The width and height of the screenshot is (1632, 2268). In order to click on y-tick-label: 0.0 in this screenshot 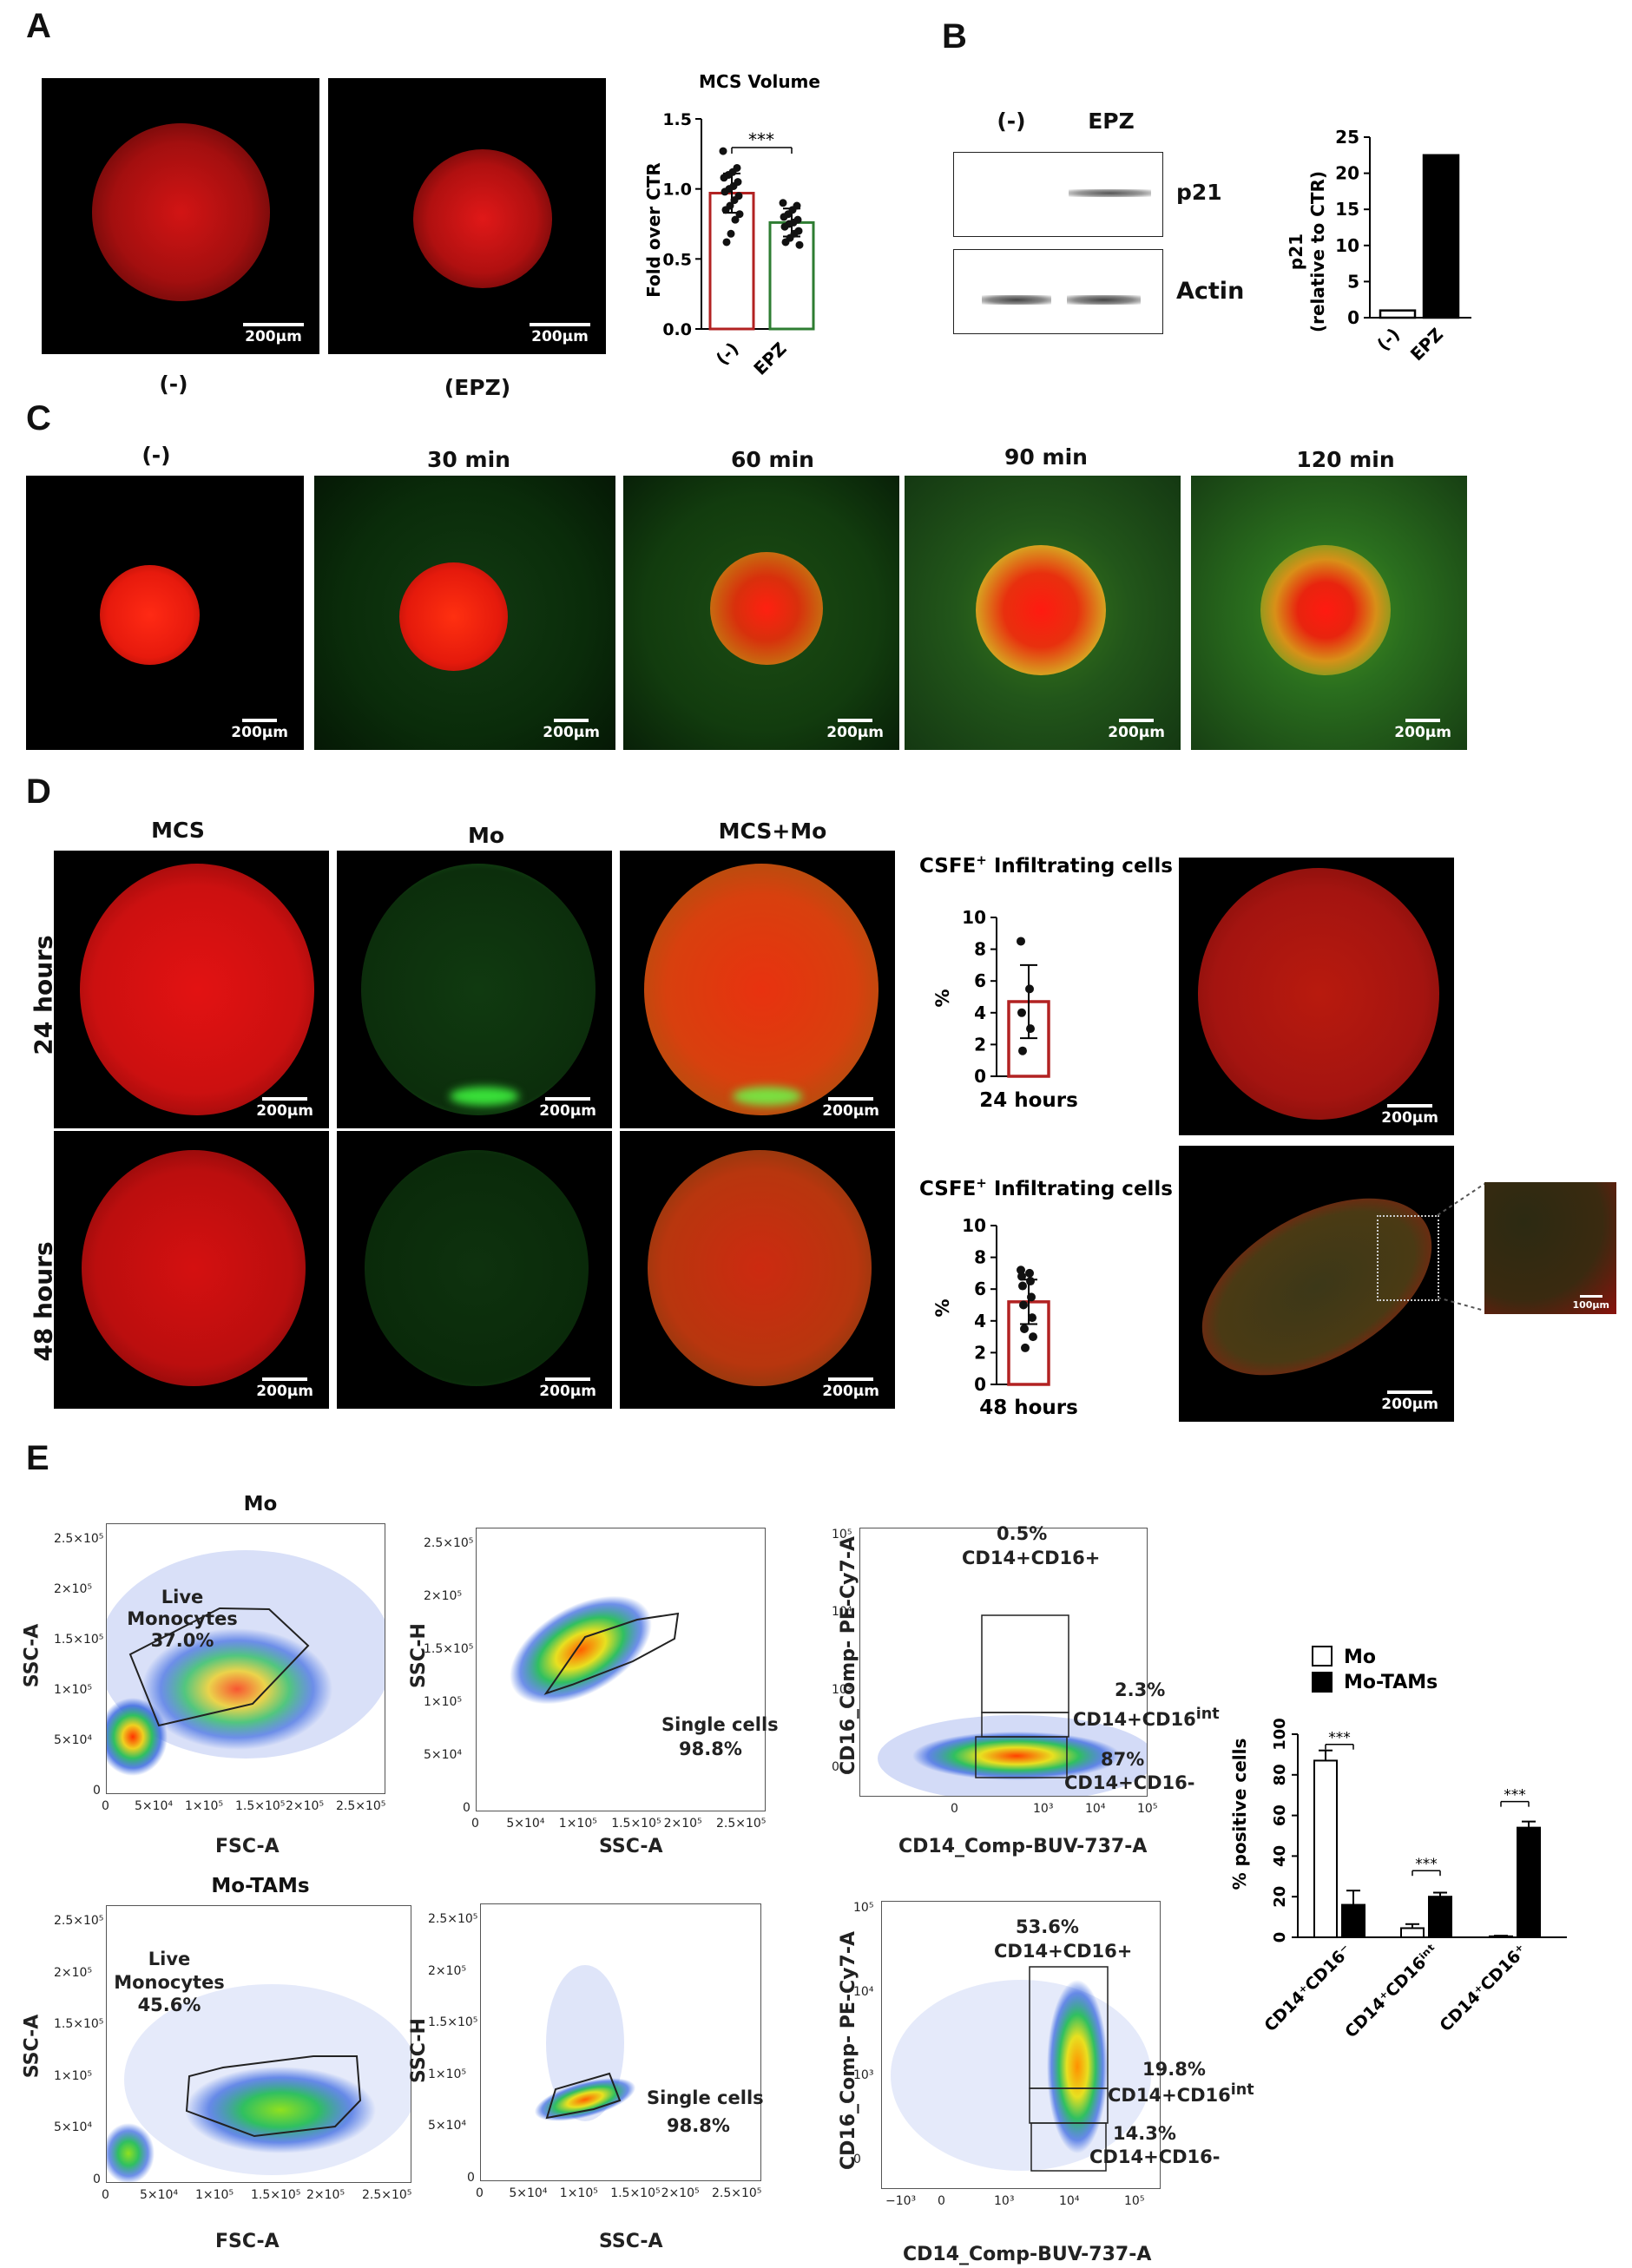, I will do `click(677, 329)`.